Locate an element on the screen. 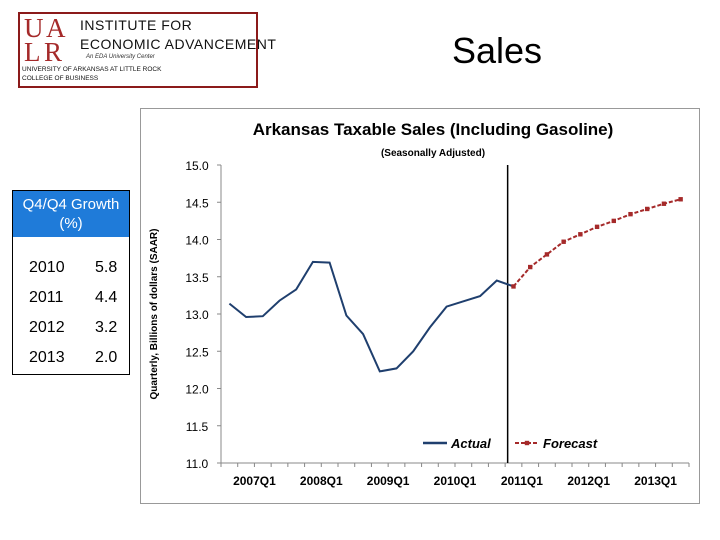 The image size is (720, 540). y-tick-label: 15.0 is located at coordinates (197, 166).